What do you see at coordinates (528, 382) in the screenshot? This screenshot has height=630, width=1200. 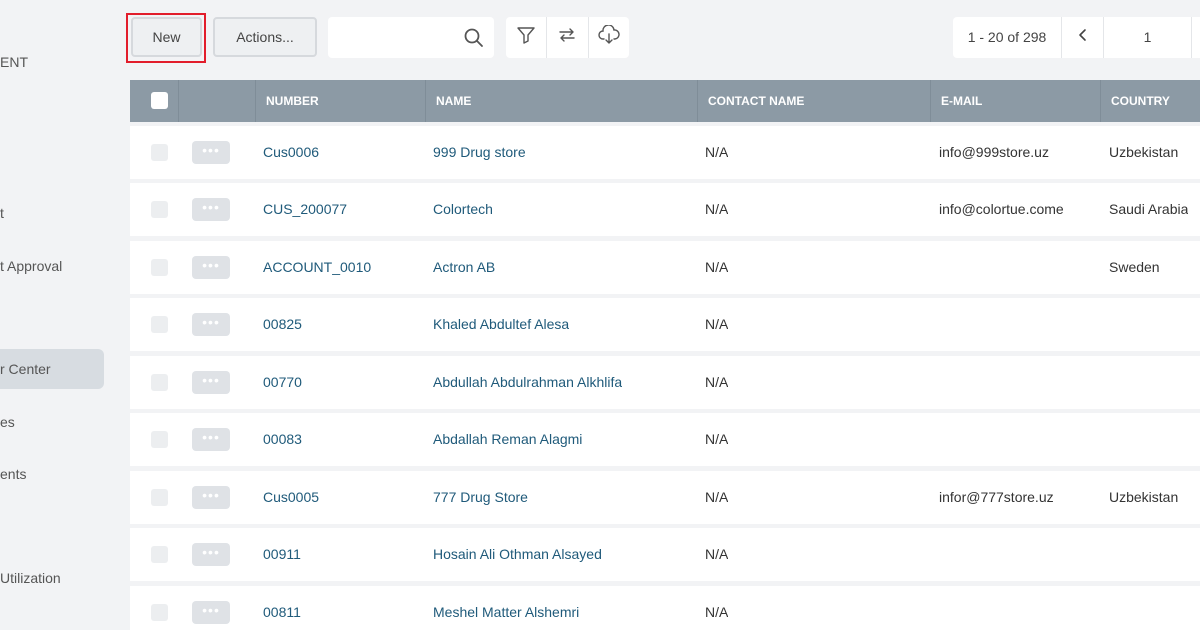 I see `cell-name: Abdullah Abdulrahman Alkhlifa` at bounding box center [528, 382].